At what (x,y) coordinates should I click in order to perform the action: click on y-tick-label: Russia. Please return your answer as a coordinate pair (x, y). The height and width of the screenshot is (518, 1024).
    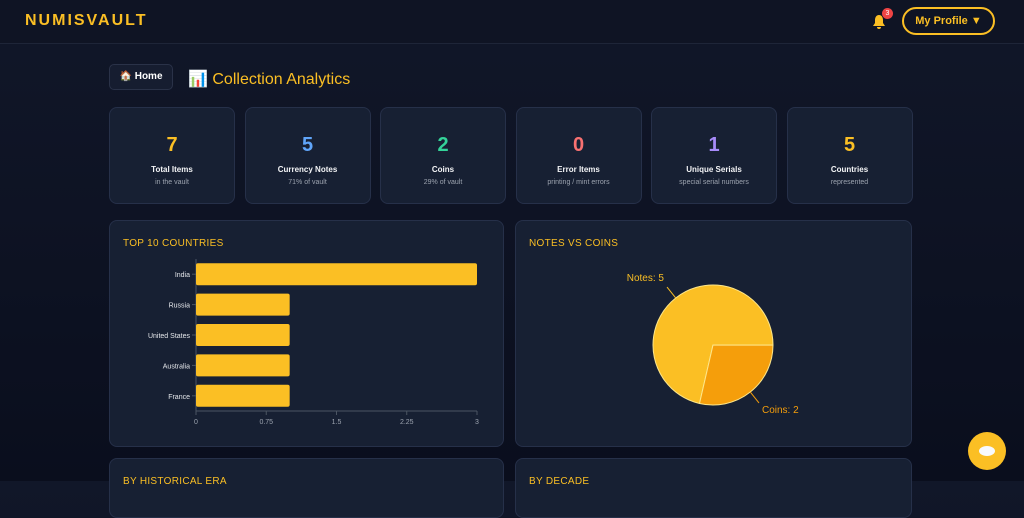
    Looking at the image, I should click on (180, 306).